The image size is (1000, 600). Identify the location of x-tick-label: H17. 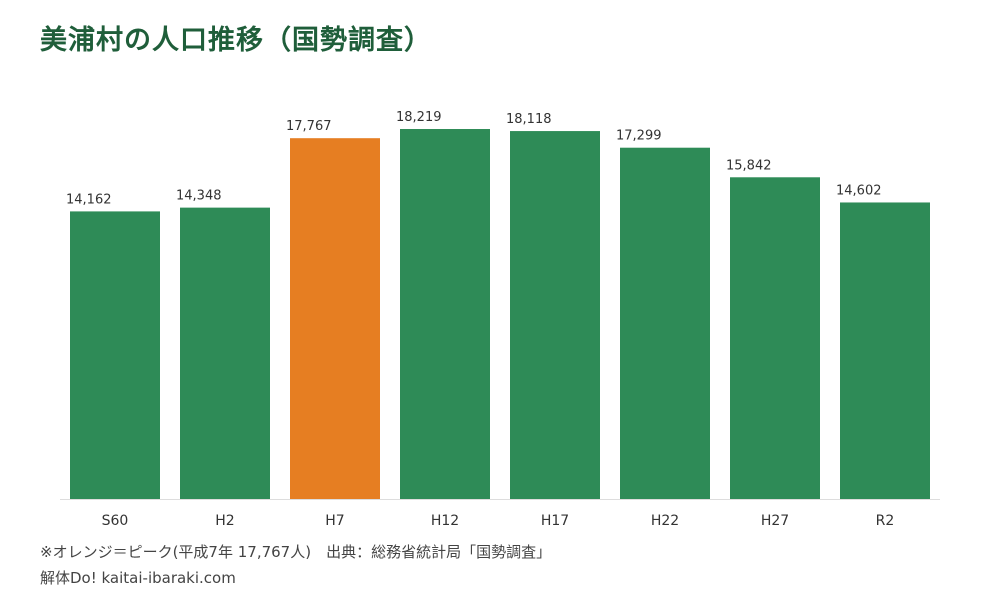
(555, 521).